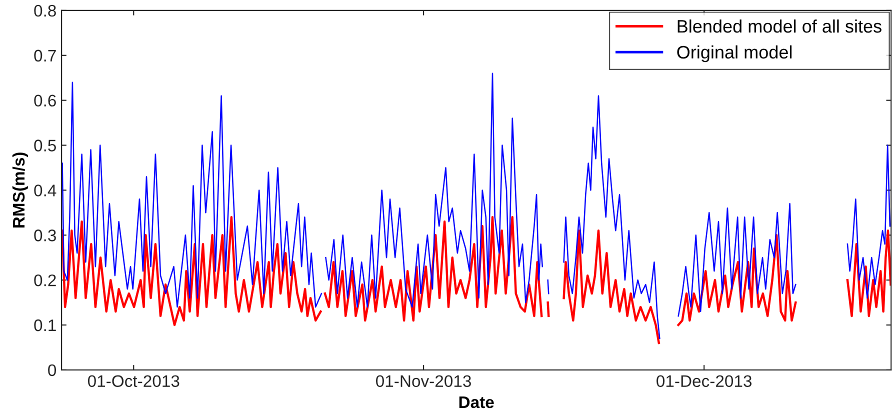  What do you see at coordinates (52, 370) in the screenshot?
I see `y-tick-label: 0` at bounding box center [52, 370].